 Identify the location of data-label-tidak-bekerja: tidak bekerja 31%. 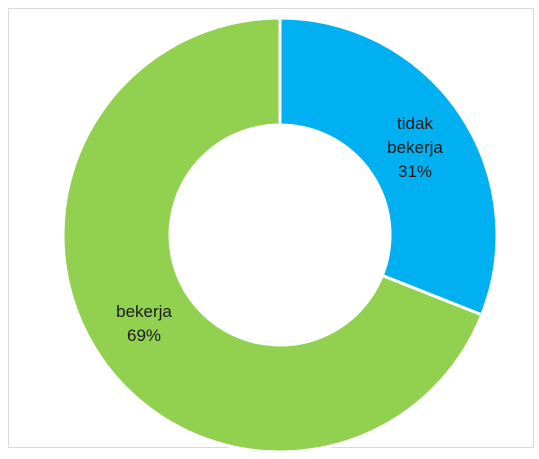
(415, 147).